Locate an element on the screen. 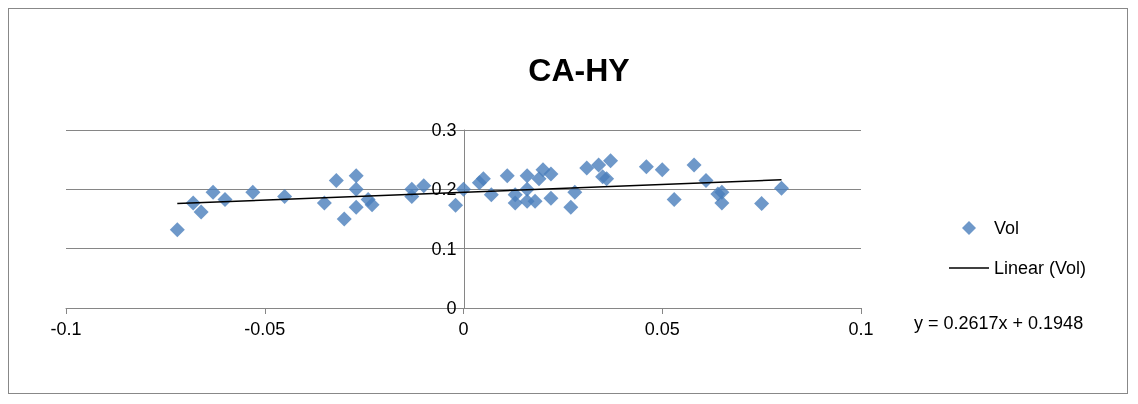 This screenshot has width=1138, height=404. text: y = 0.2617x + 0.1948 is located at coordinates (999, 323).